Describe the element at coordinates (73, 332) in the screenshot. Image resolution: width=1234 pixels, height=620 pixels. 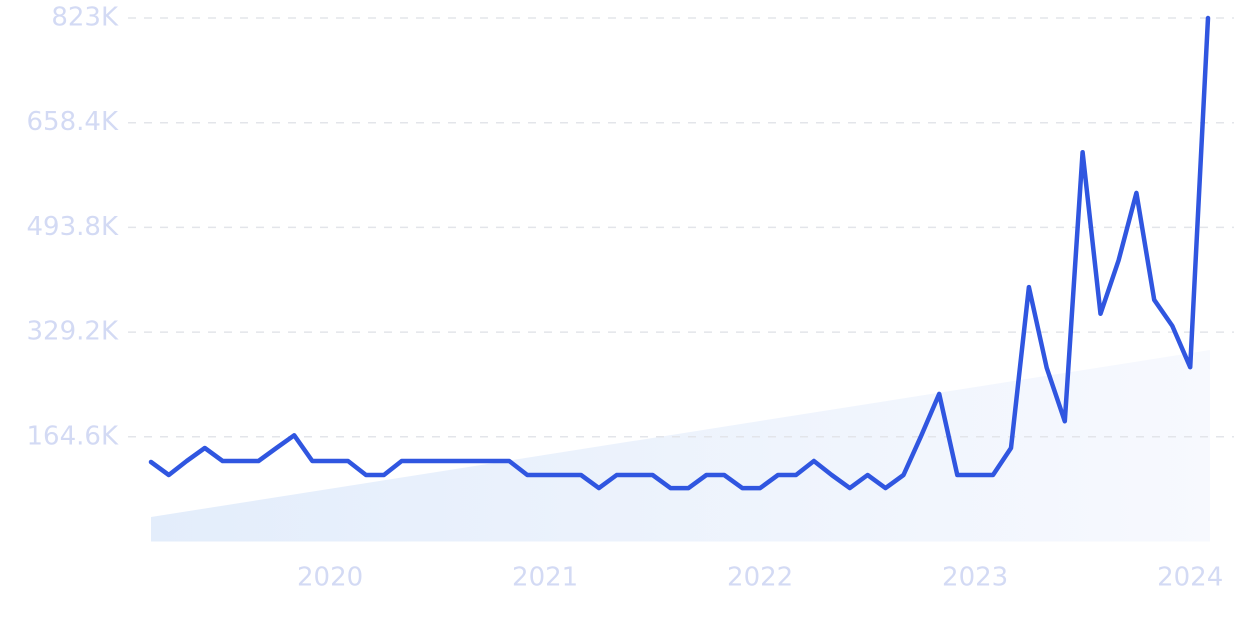
I see `y-tick-label: 329.2K` at that location.